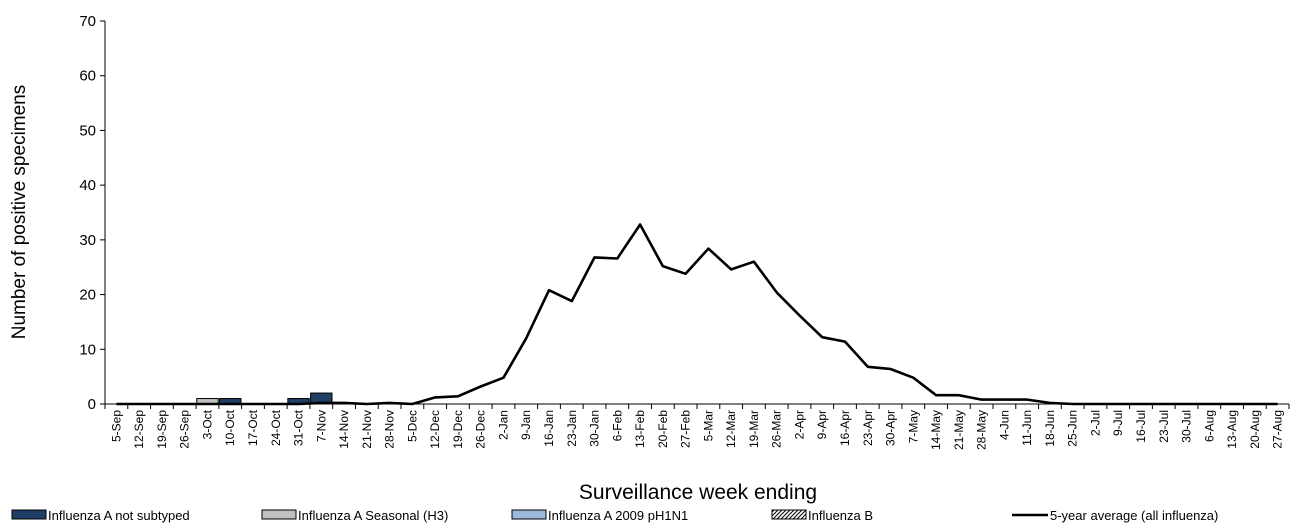 The width and height of the screenshot is (1291, 529). Describe the element at coordinates (139, 429) in the screenshot. I see `x-tick-label: 12-Sep` at that location.